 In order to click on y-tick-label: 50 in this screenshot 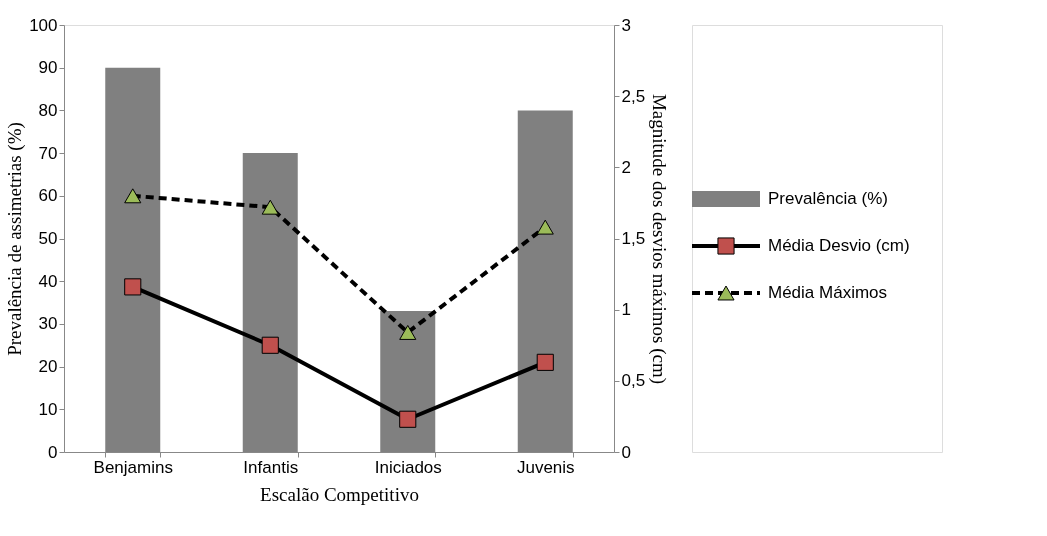, I will do `click(48, 238)`.